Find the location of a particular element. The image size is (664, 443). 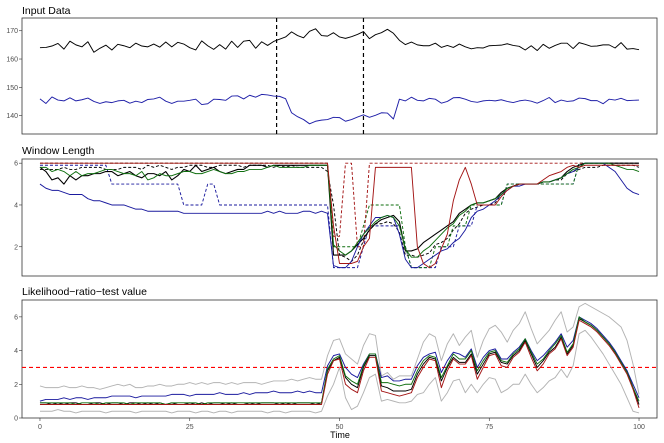

x-axis-label: Time is located at coordinates (340, 435).